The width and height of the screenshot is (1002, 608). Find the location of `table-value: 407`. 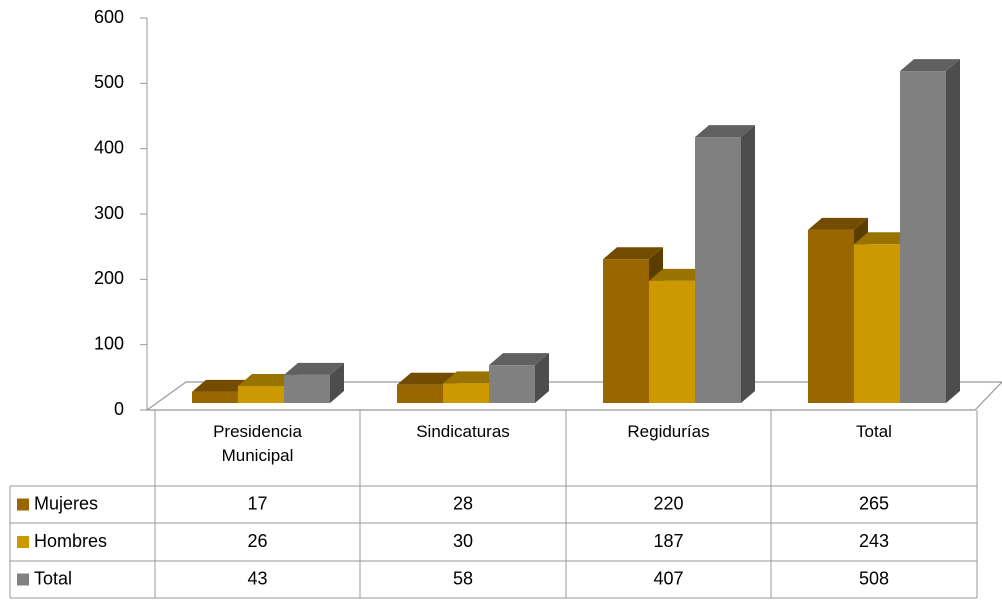

table-value: 407 is located at coordinates (668, 578).